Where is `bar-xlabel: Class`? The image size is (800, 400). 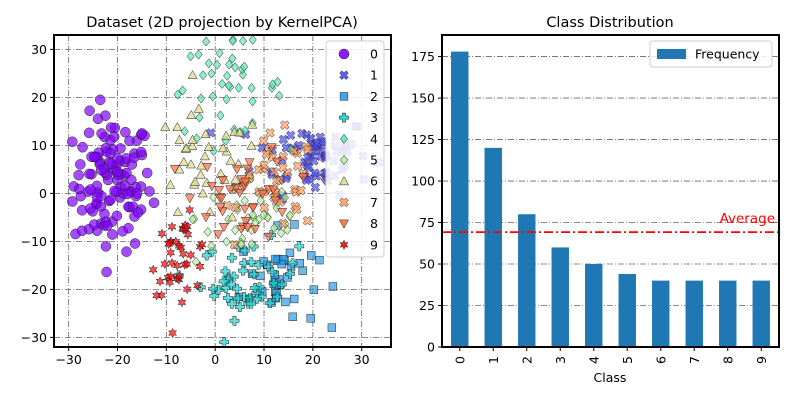 bar-xlabel: Class is located at coordinates (610, 377).